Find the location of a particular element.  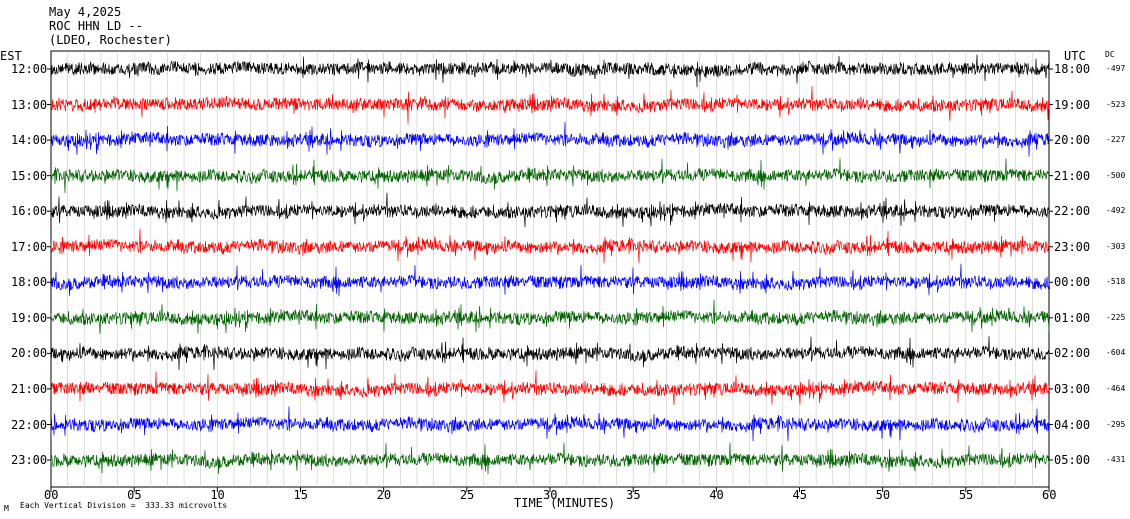

est-tick-label: 17:00 is located at coordinates (29, 246).